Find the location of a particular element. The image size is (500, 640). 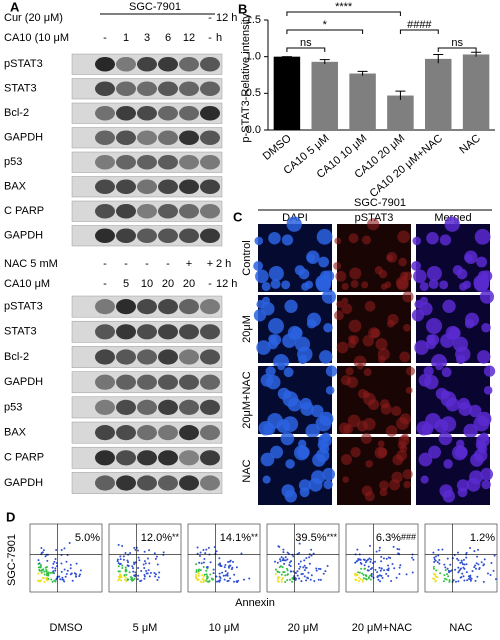

lane-label: + is located at coordinates (189, 264).